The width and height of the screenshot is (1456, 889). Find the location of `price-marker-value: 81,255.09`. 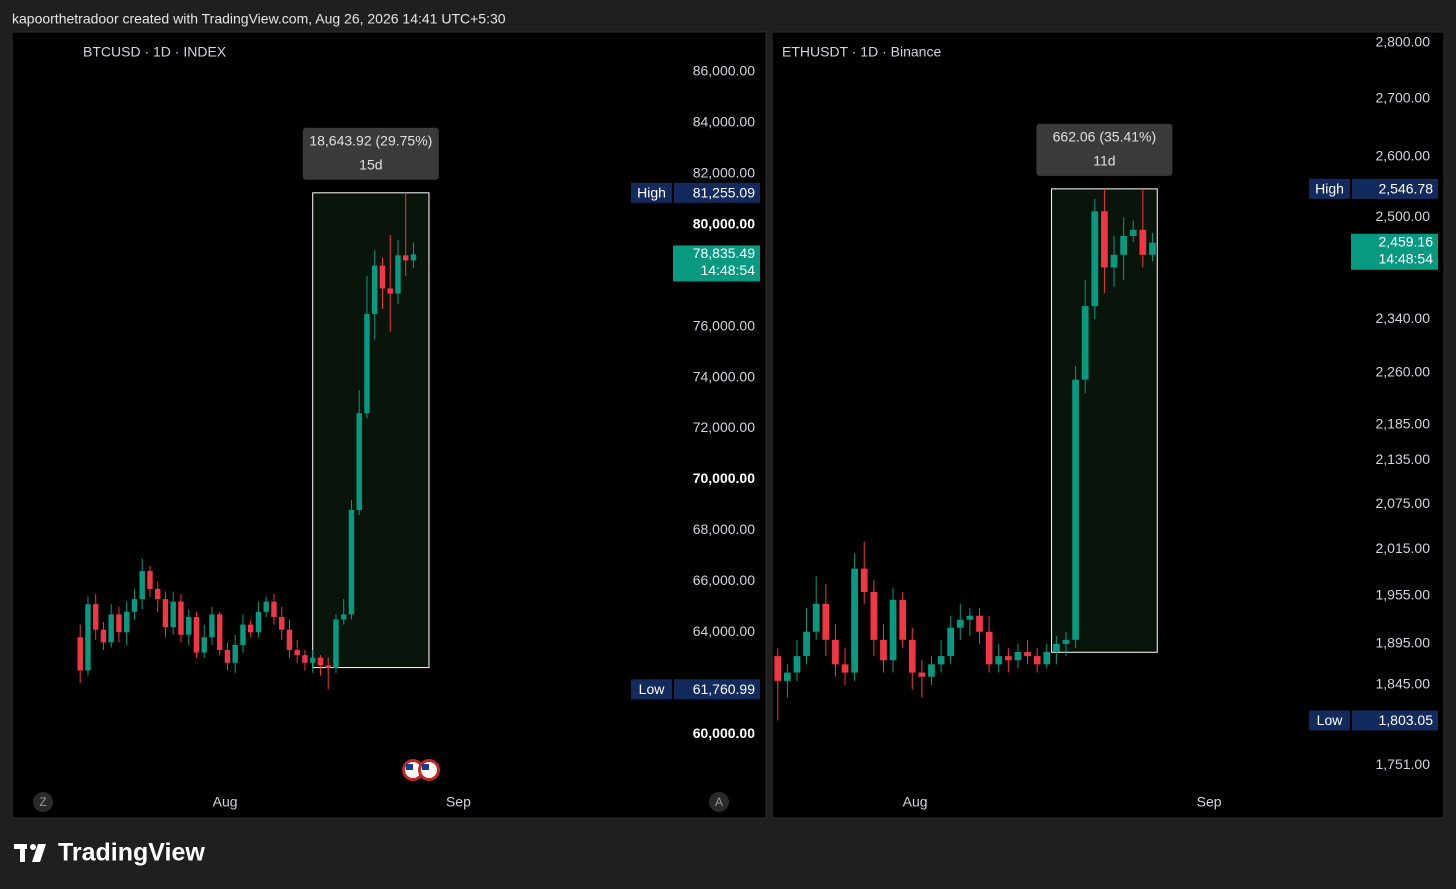

price-marker-value: 81,255.09 is located at coordinates (724, 193).